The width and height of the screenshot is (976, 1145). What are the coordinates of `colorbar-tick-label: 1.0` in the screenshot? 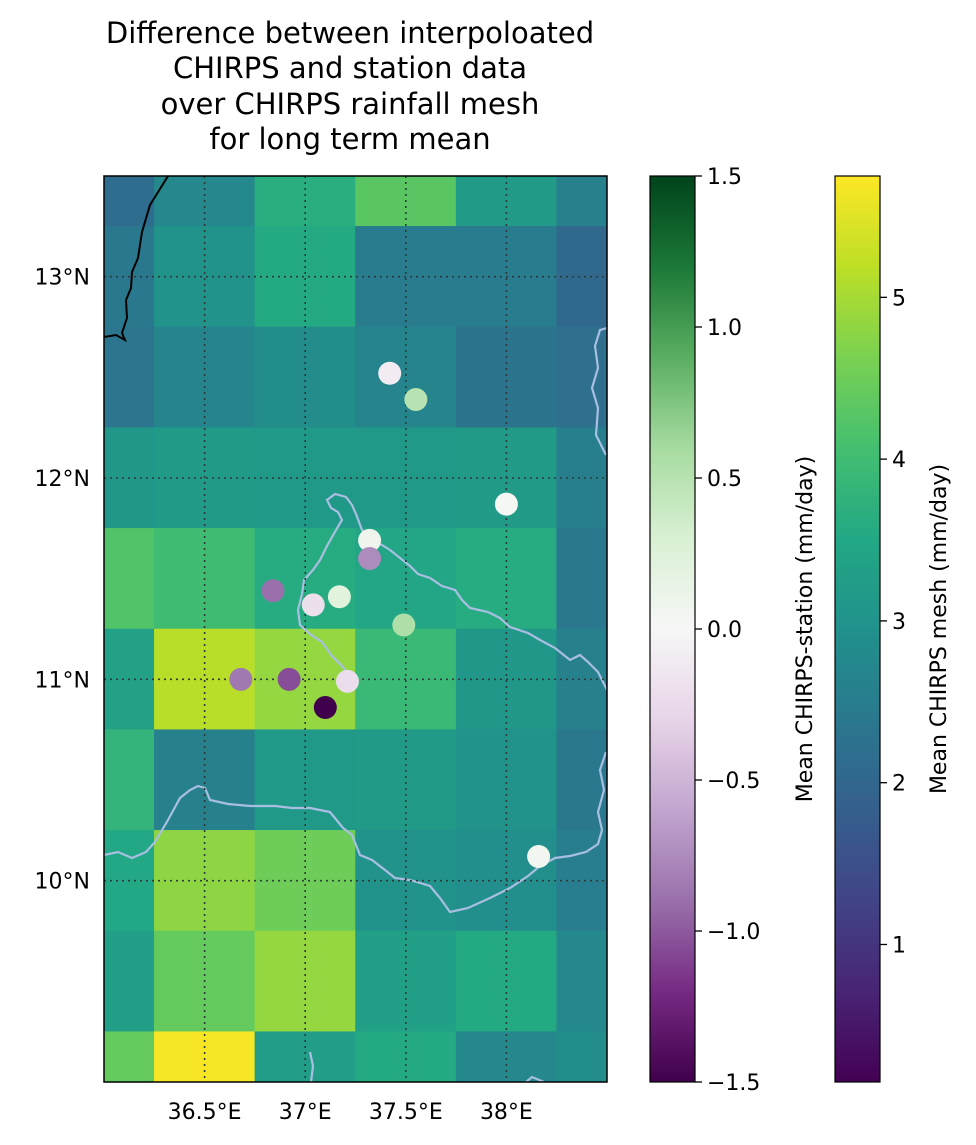 It's located at (724, 328).